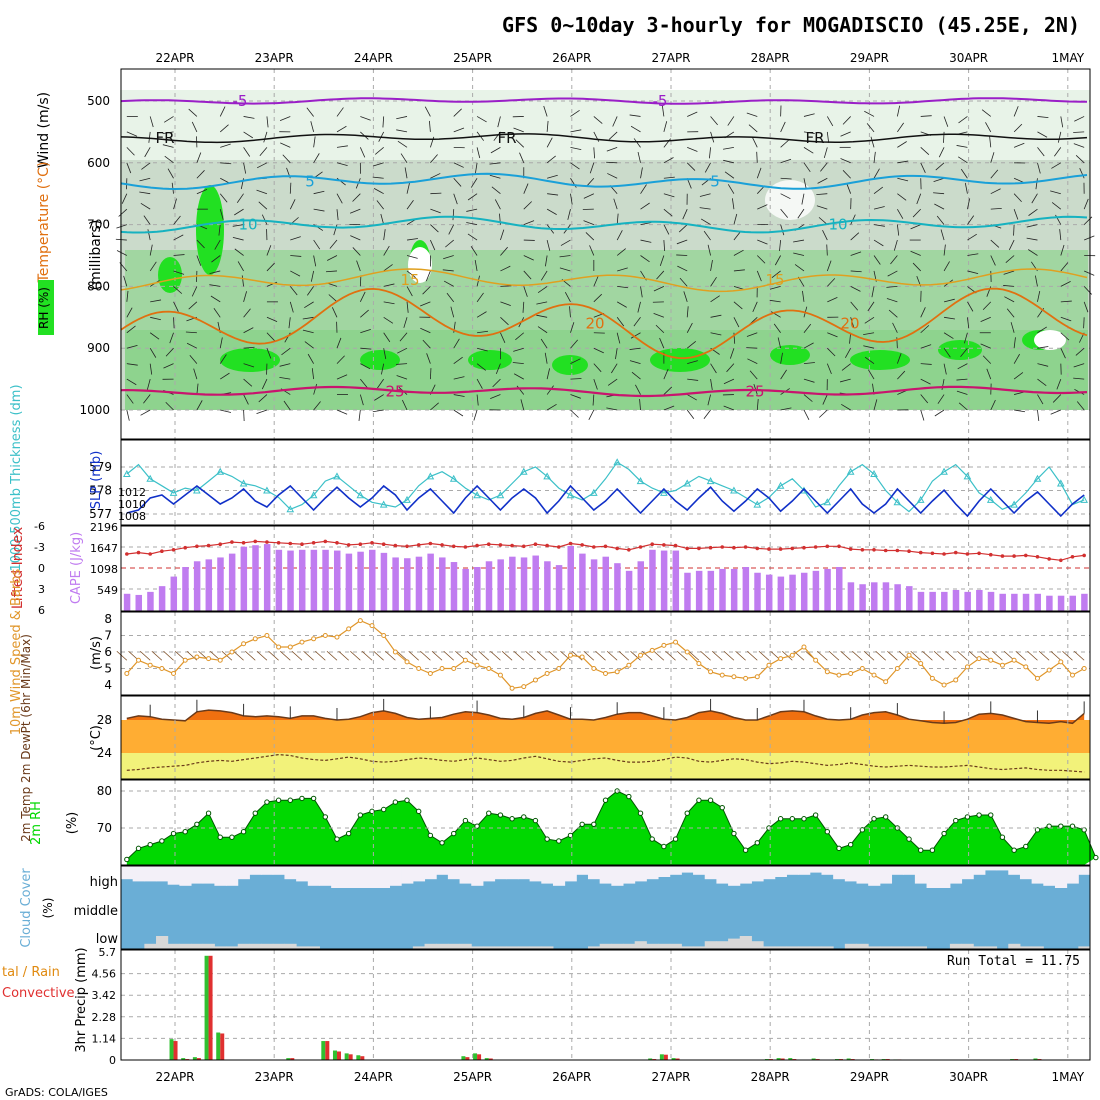 The width and height of the screenshot is (1100, 1100). What do you see at coordinates (486, 1059) in the screenshot?
I see `rain-bar` at bounding box center [486, 1059].